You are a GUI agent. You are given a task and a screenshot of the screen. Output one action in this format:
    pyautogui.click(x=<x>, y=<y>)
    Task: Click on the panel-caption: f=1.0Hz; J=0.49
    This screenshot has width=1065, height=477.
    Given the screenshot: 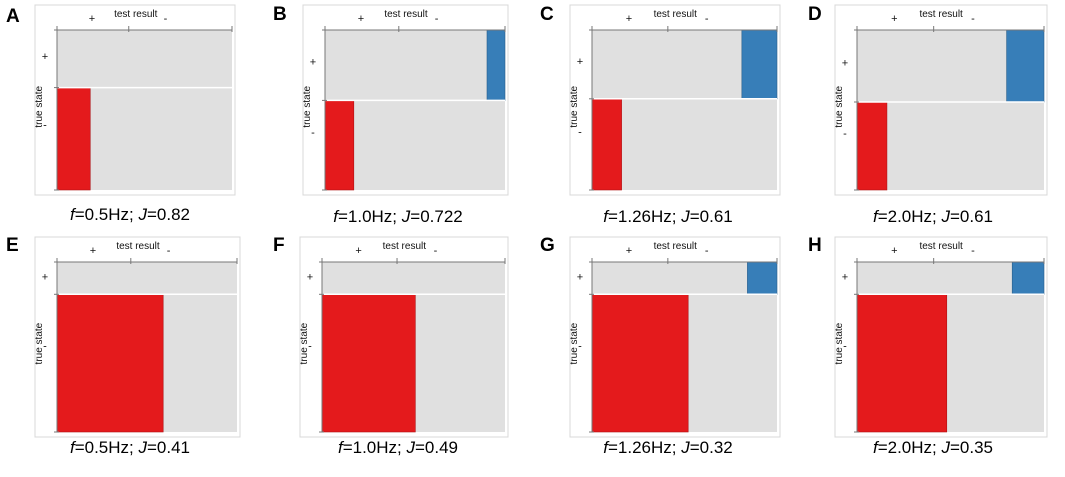 What is the action you would take?
    pyautogui.click(x=398, y=447)
    